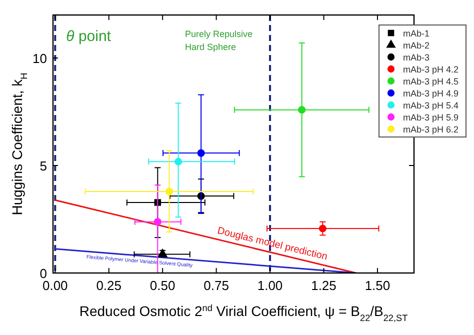 The image size is (474, 335). What do you see at coordinates (163, 285) in the screenshot?
I see `x-tick-label: 0.50` at bounding box center [163, 285].